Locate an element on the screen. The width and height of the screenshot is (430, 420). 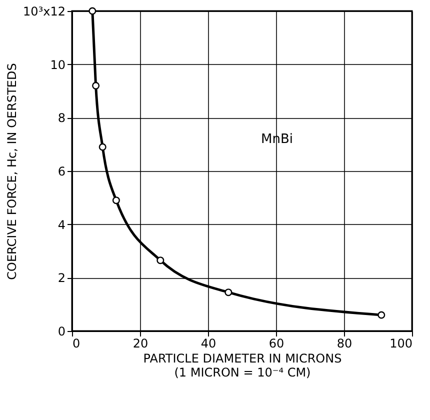
x-tick-label: 60 is located at coordinates (276, 343).